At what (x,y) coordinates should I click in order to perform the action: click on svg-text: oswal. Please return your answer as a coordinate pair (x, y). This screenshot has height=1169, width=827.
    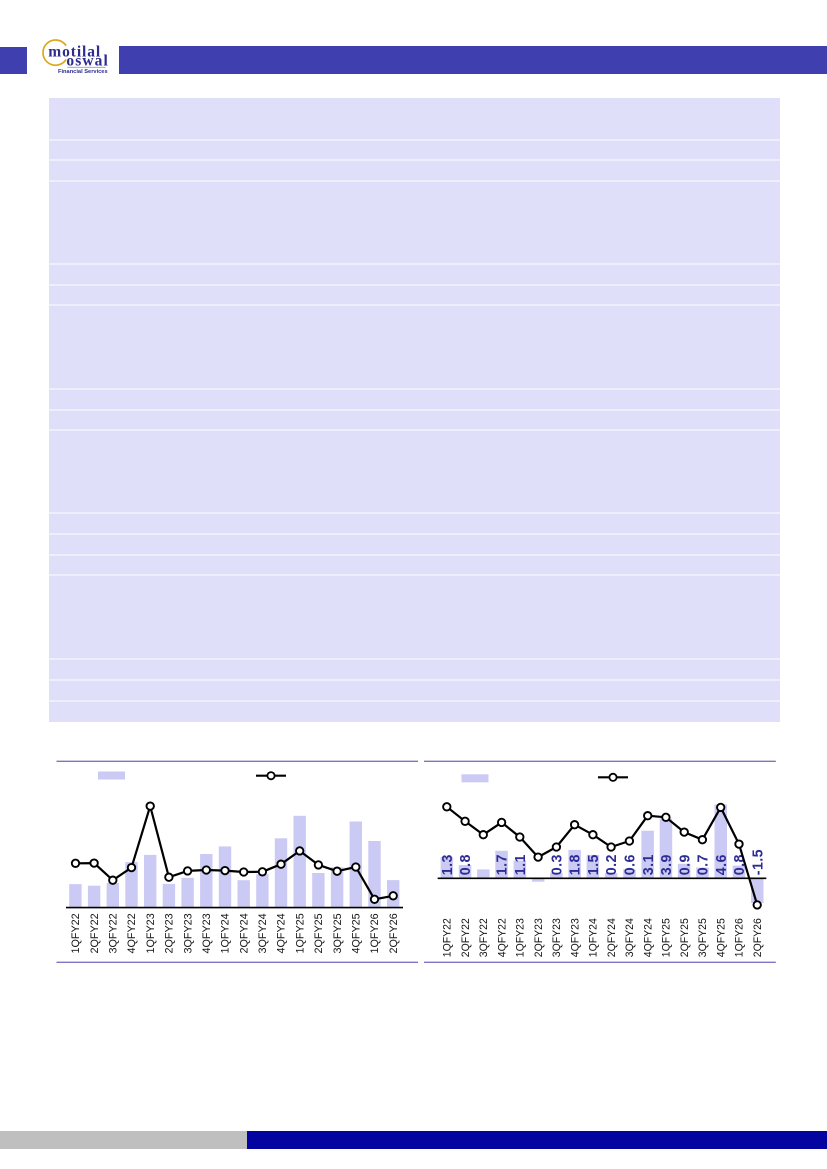
    Looking at the image, I should click on (87, 61).